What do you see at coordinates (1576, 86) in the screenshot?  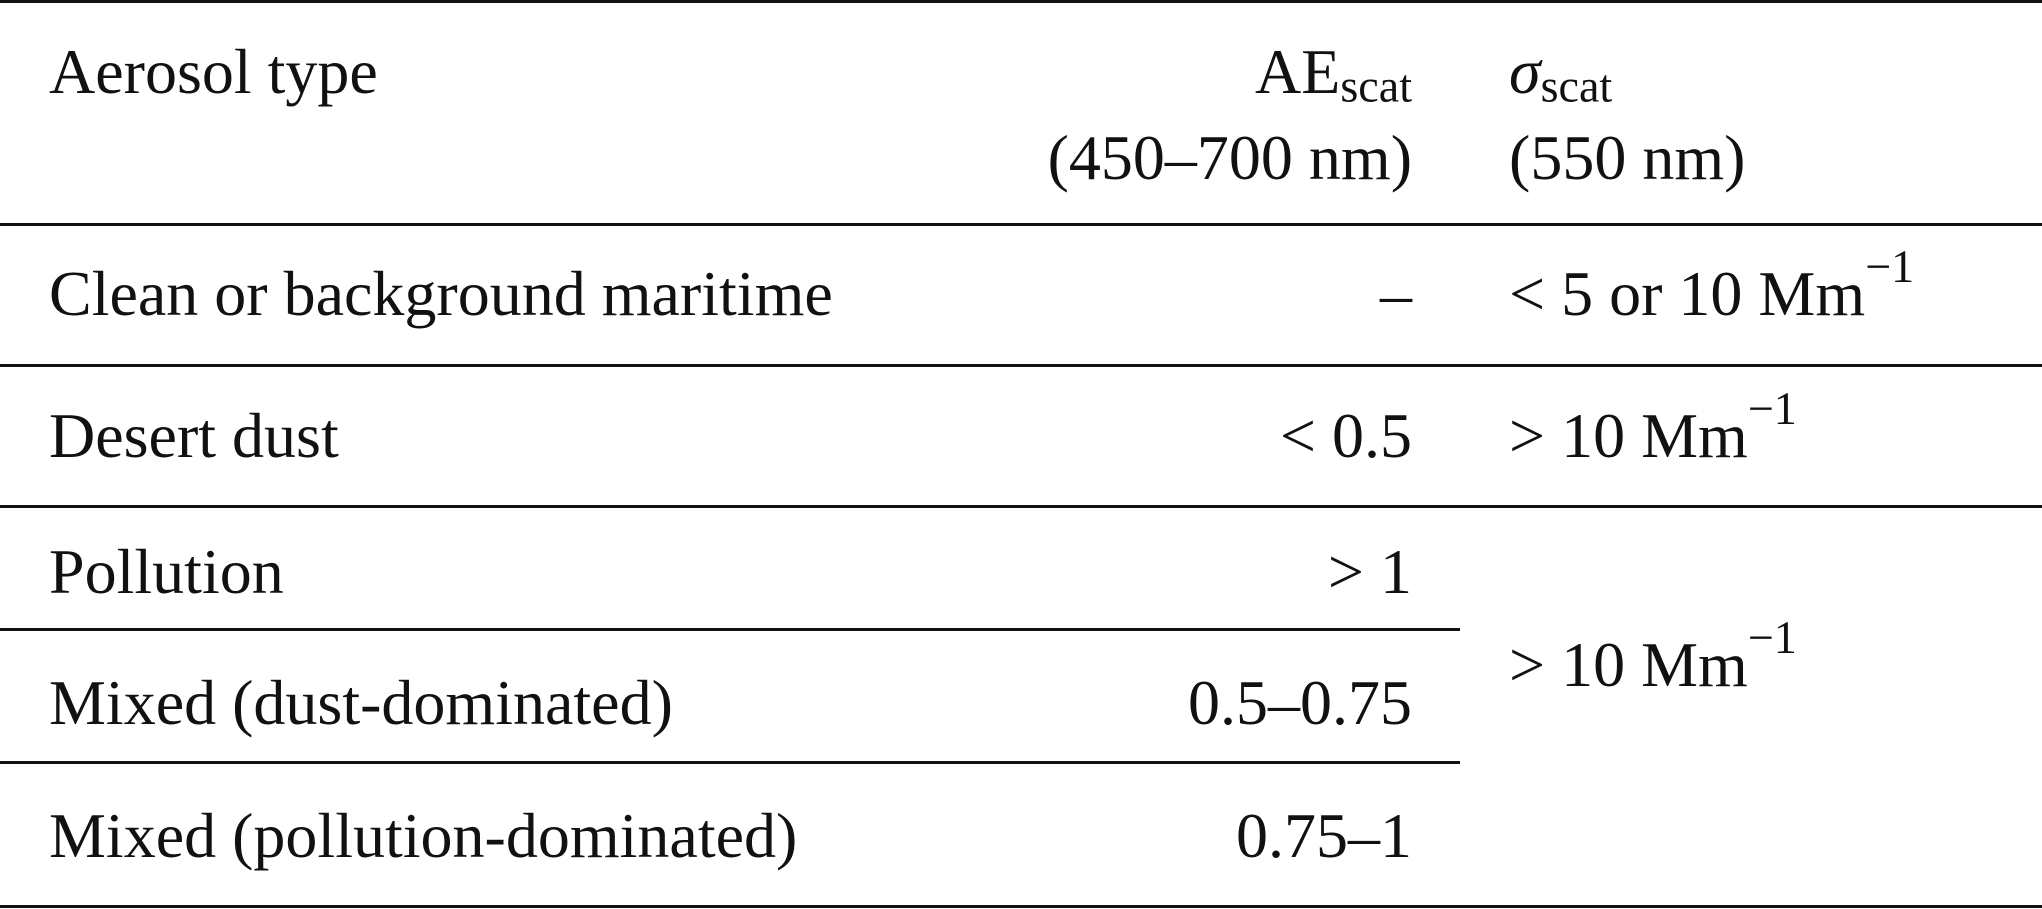 I see `header-sigma-subscript: scat` at bounding box center [1576, 86].